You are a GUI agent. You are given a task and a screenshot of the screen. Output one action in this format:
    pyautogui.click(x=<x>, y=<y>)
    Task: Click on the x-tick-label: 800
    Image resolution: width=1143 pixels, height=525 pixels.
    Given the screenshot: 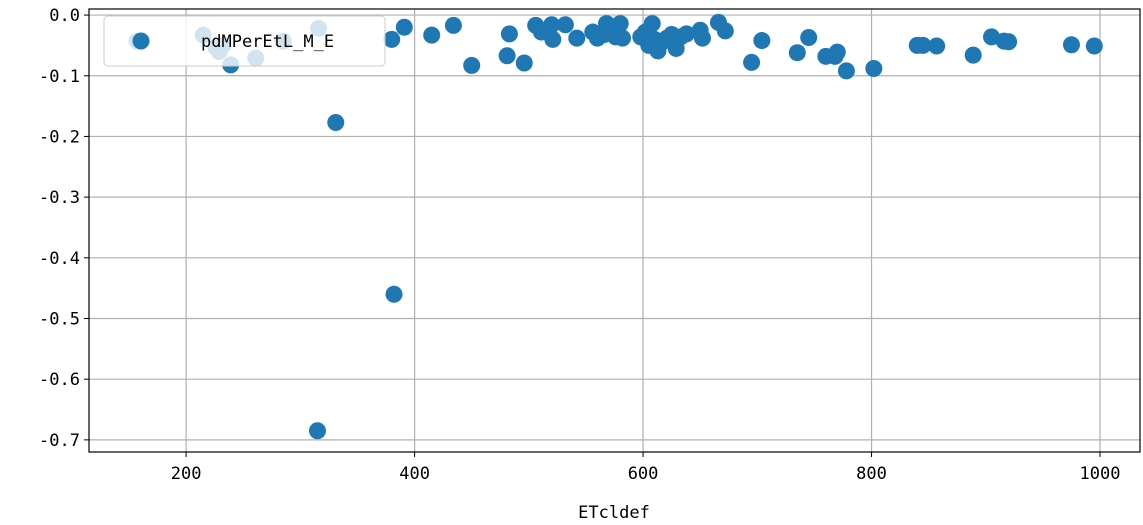 What is the action you would take?
    pyautogui.click(x=871, y=474)
    